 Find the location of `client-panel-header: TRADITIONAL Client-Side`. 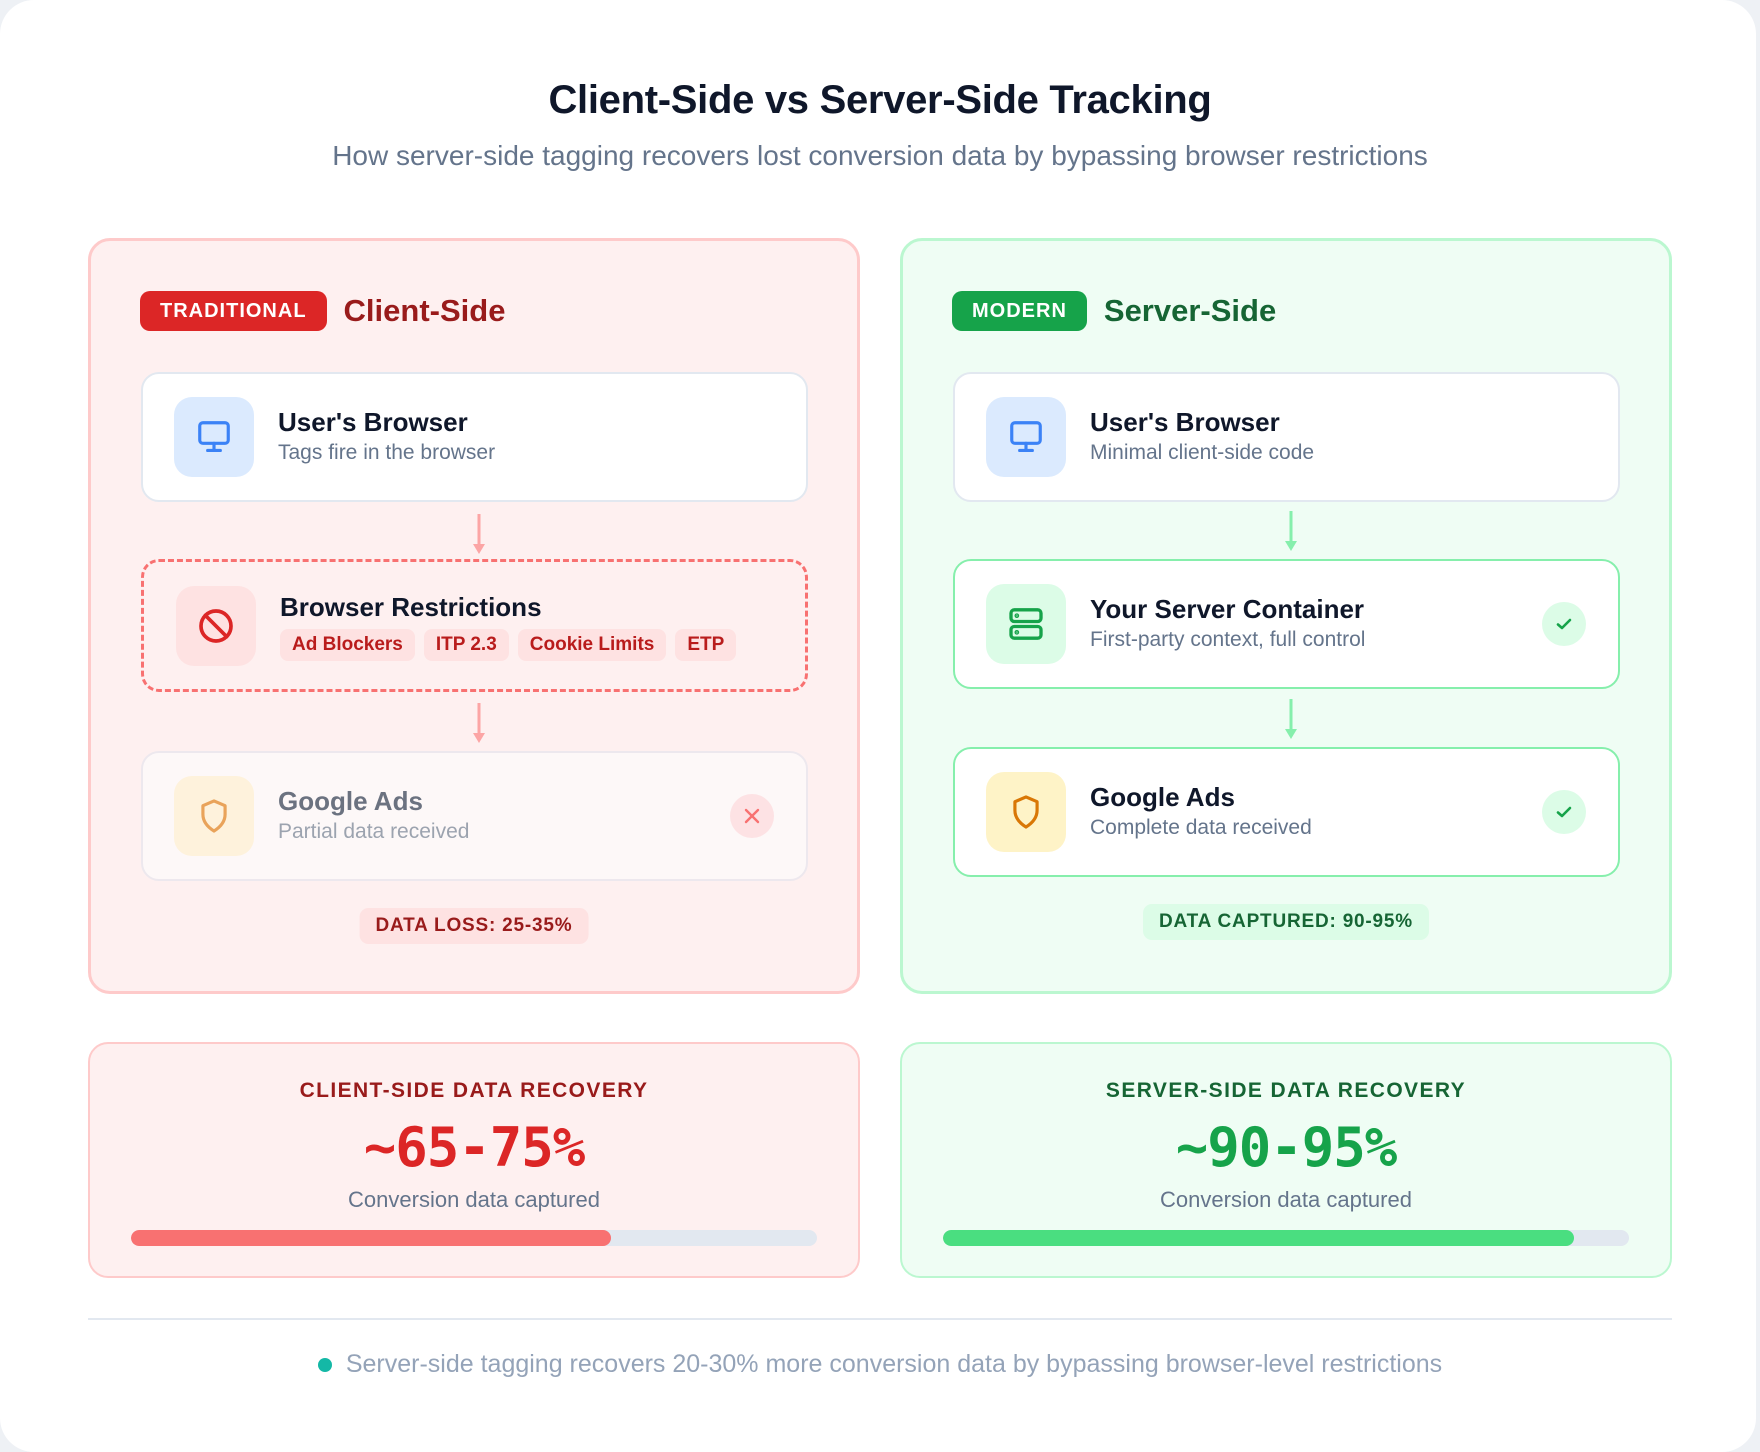

client-panel-header: TRADITIONAL Client-Side is located at coordinates (322, 311).